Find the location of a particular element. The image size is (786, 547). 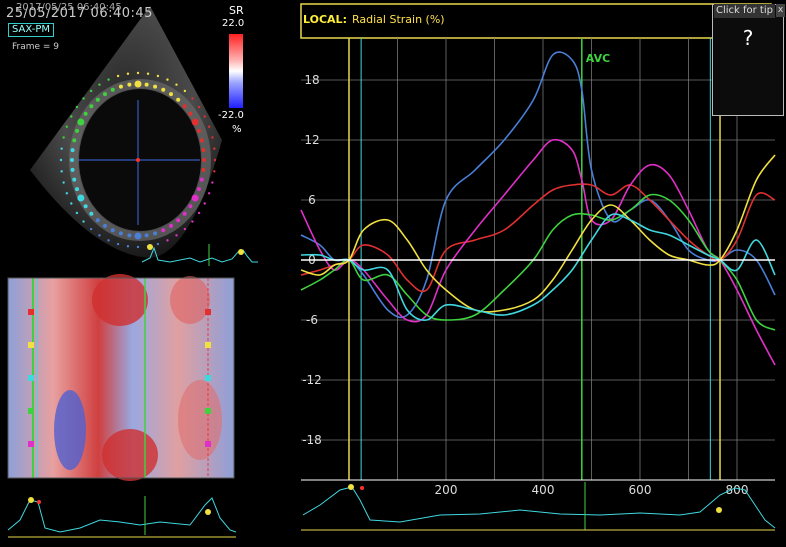

echo-ecg-trace is located at coordinates (199, 255).